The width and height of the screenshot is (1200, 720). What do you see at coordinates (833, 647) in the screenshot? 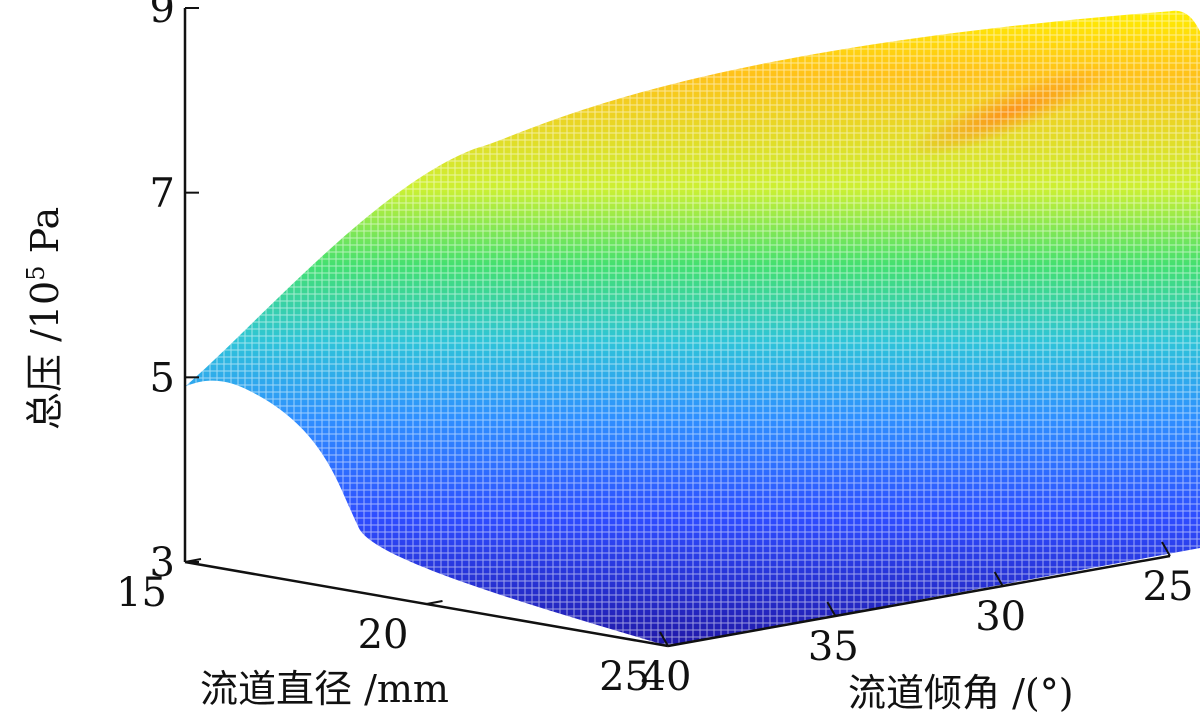
I see `y-tick-label-2: 35` at bounding box center [833, 647].